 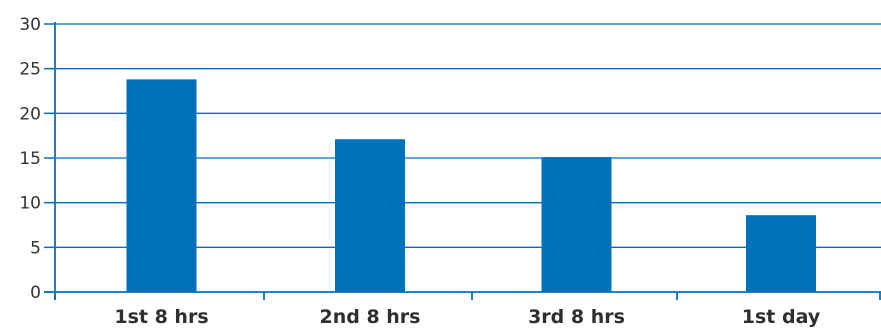 I want to click on x-tick-label: 1st day, so click(x=781, y=316).